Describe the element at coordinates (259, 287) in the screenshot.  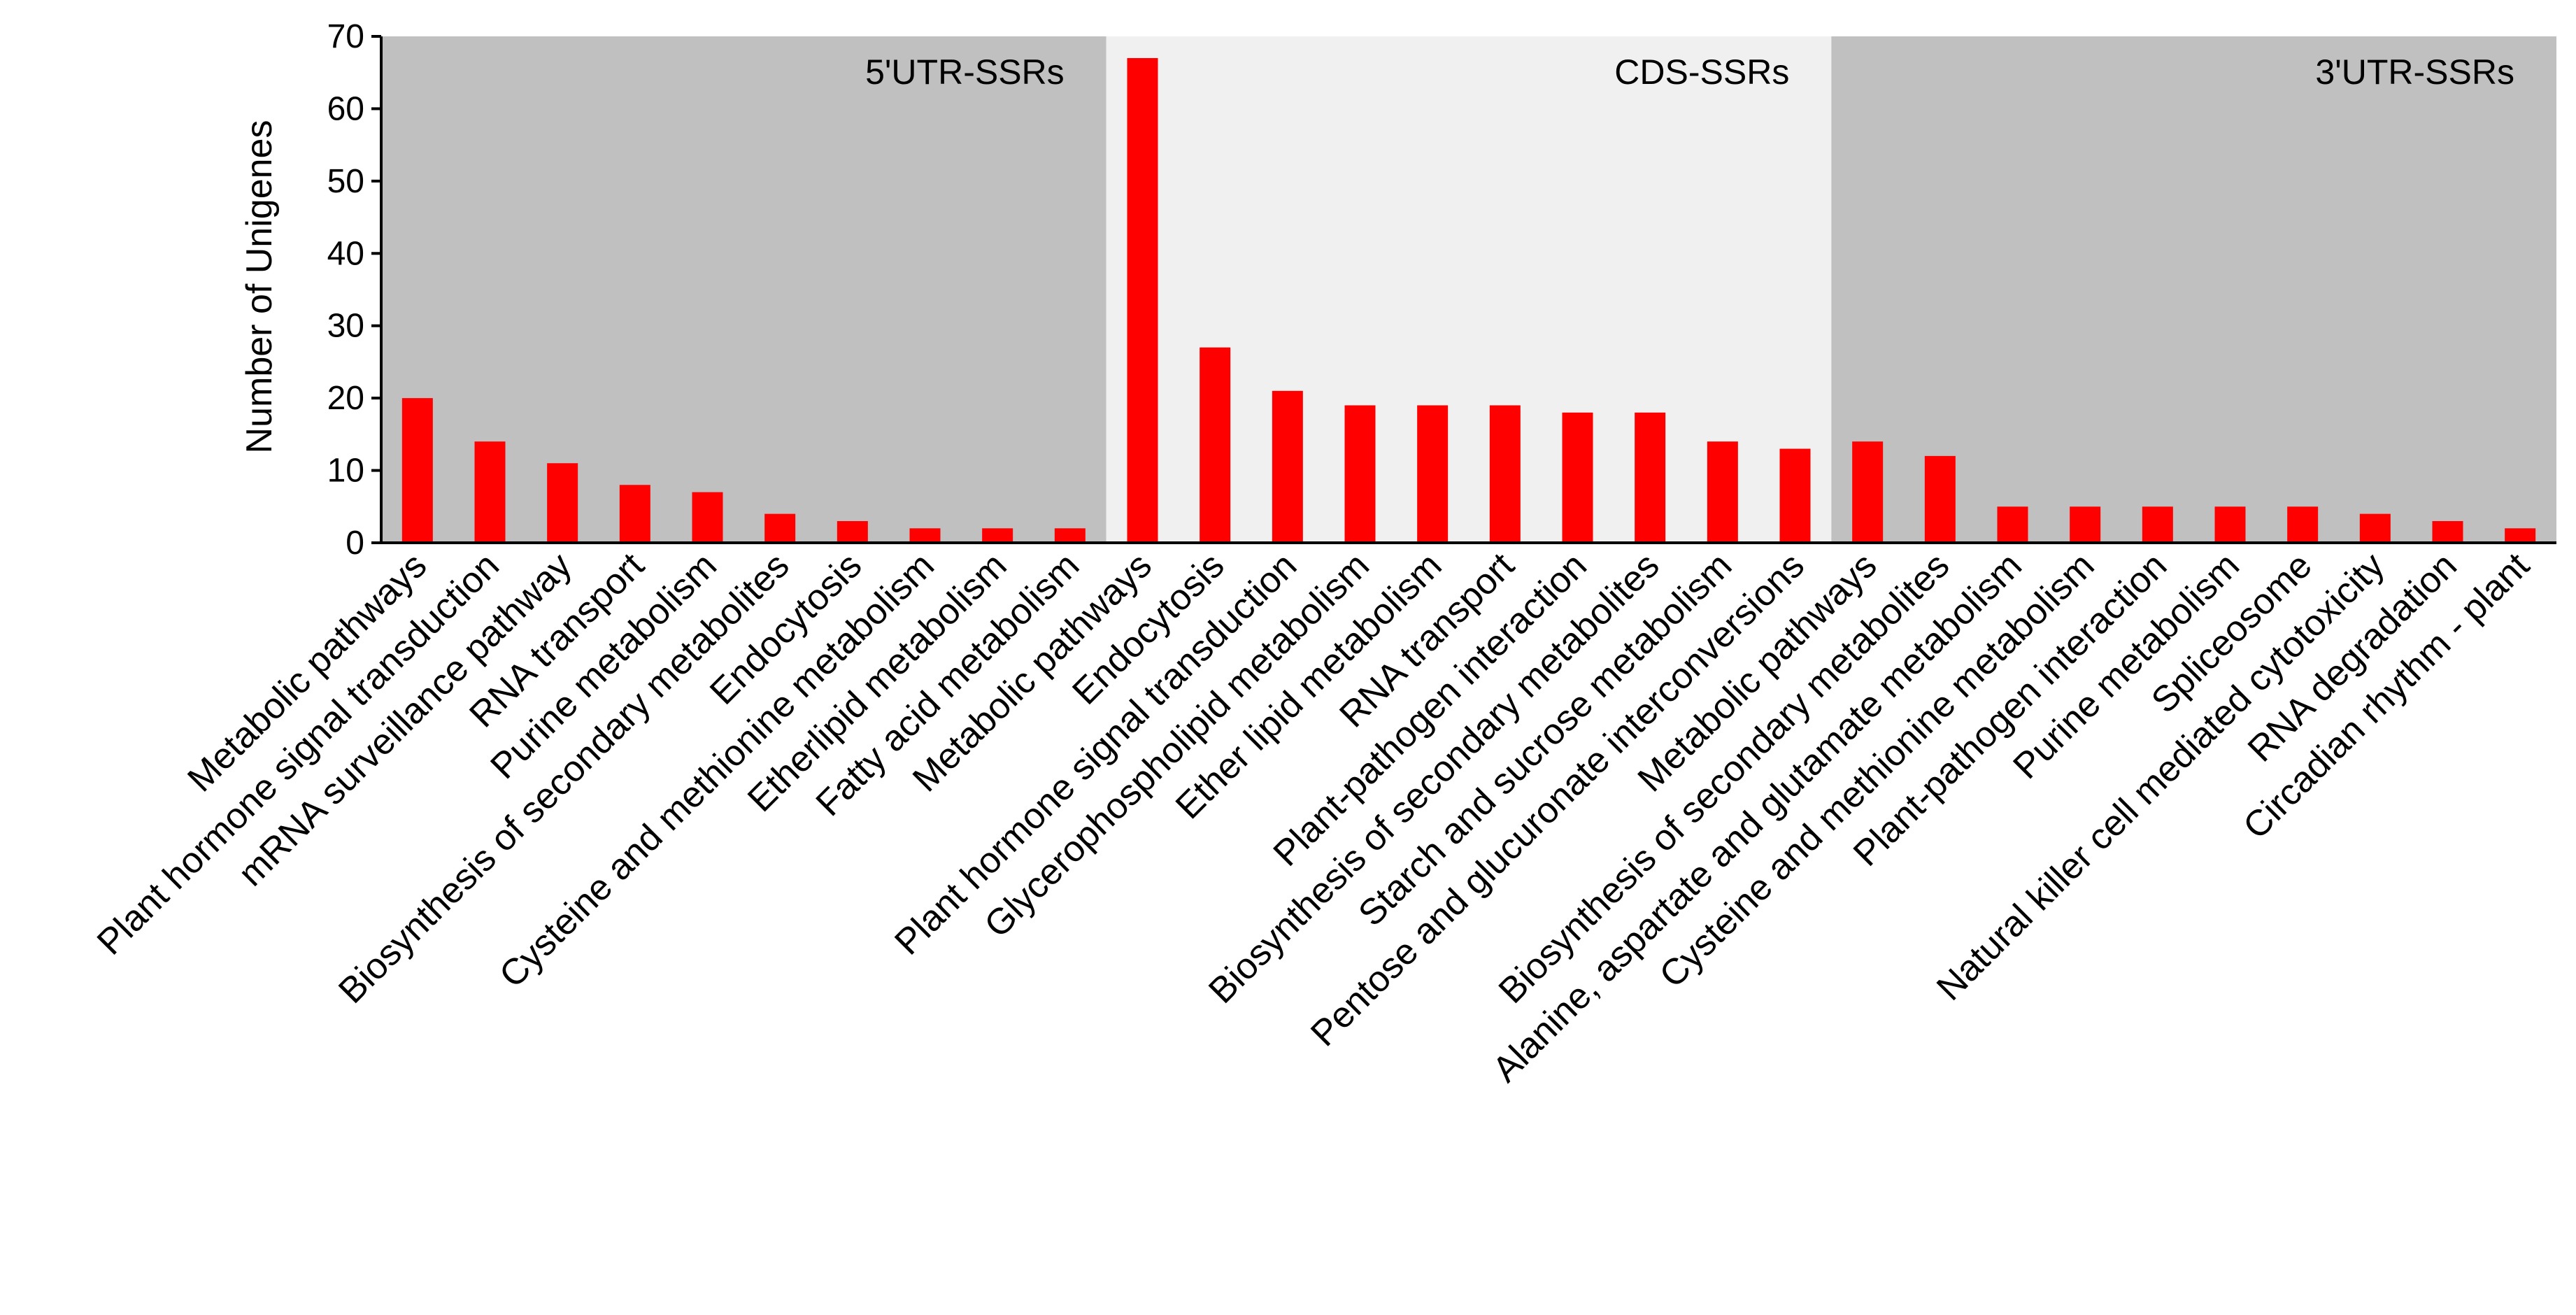
I see `y-axis-title: Number of Unigenes` at that location.